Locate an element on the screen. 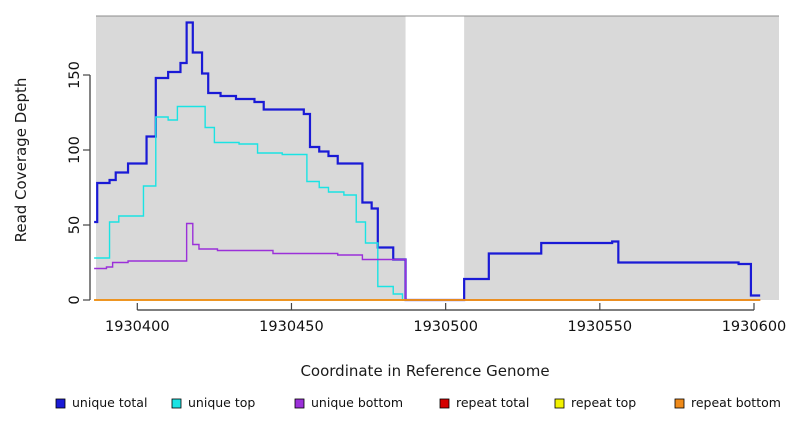 The height and width of the screenshot is (432, 792). legend-swatch-unique-bottom is located at coordinates (299, 403).